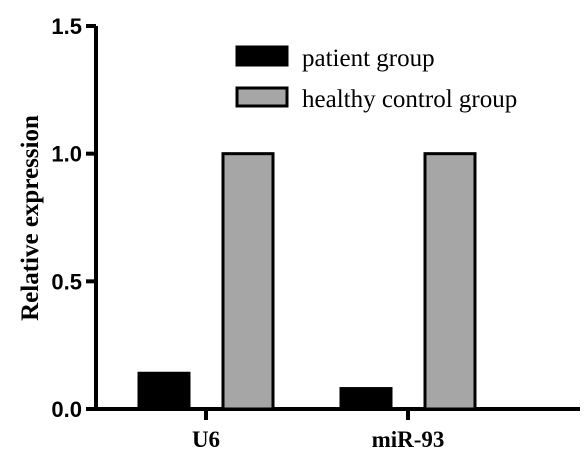 The width and height of the screenshot is (585, 460). Describe the element at coordinates (66, 26) in the screenshot. I see `y-tick-label: 1.5` at that location.